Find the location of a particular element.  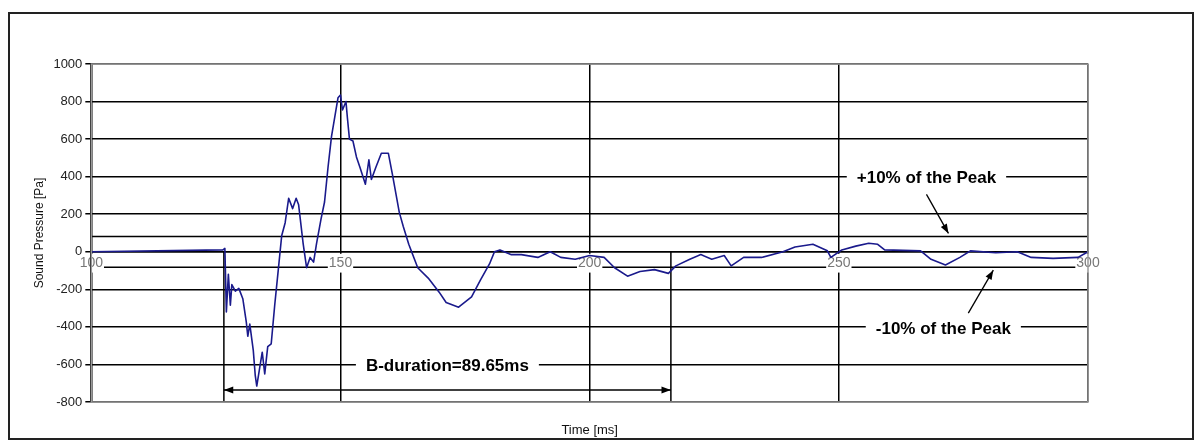

annotation: +10% of the Peak is located at coordinates (926, 178).